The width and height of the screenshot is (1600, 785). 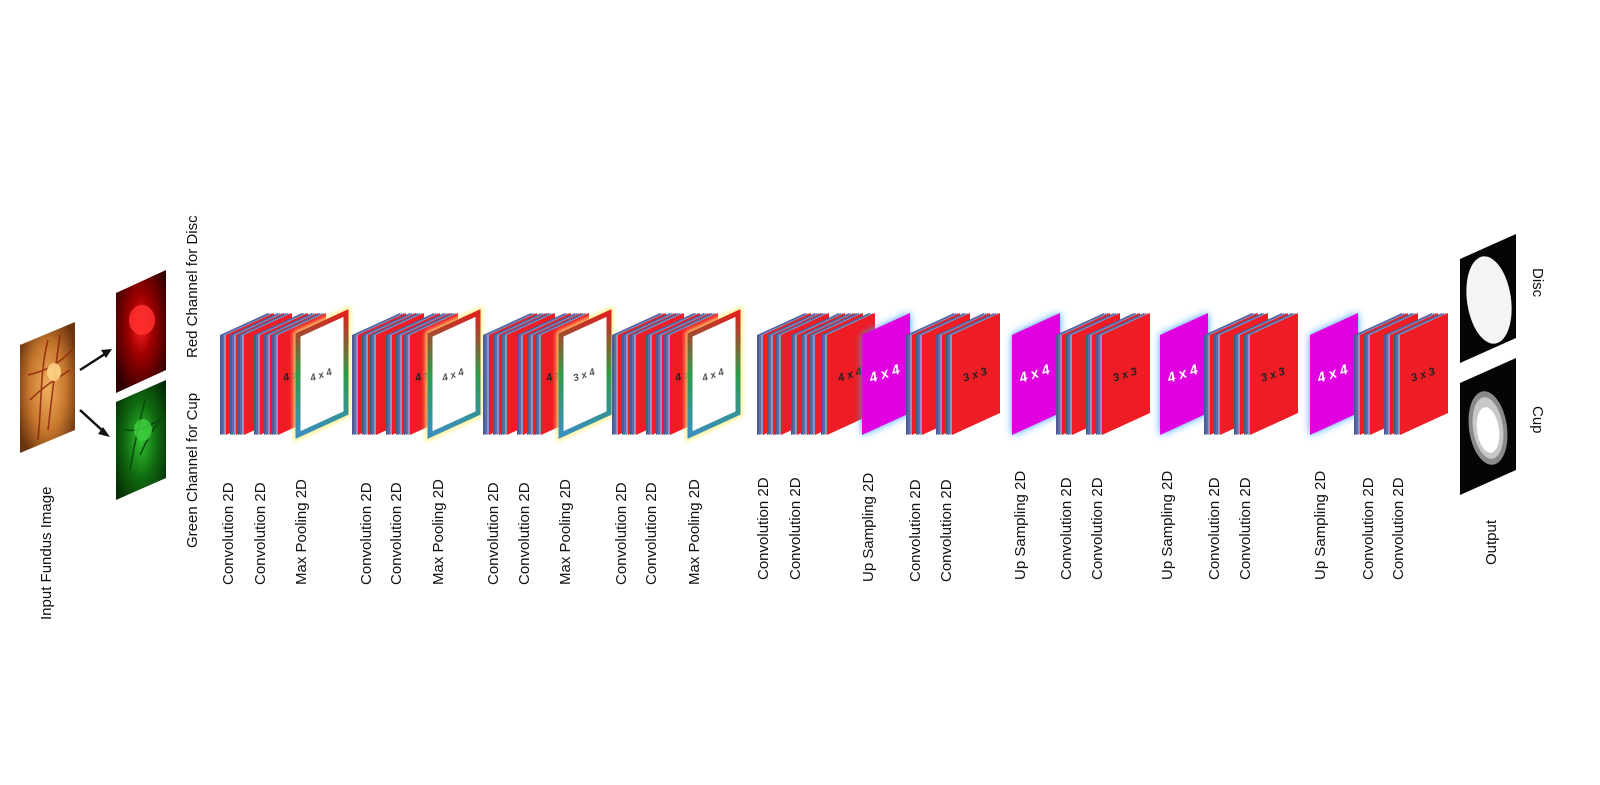 What do you see at coordinates (46, 553) in the screenshot?
I see `input-label: Input Fundus Image` at bounding box center [46, 553].